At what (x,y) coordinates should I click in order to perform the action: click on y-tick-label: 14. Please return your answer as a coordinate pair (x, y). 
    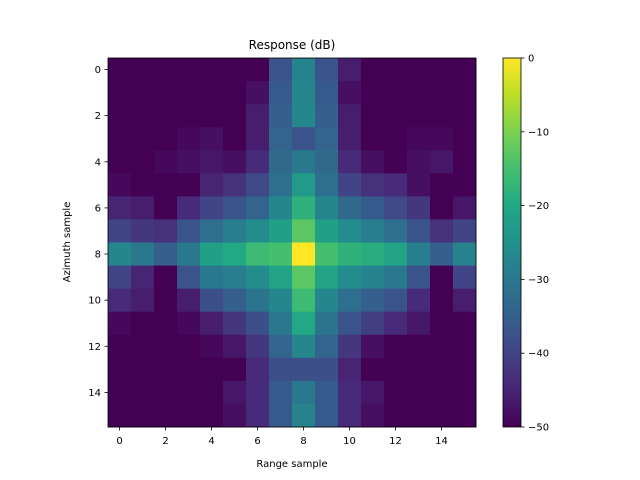
    Looking at the image, I should click on (94, 393).